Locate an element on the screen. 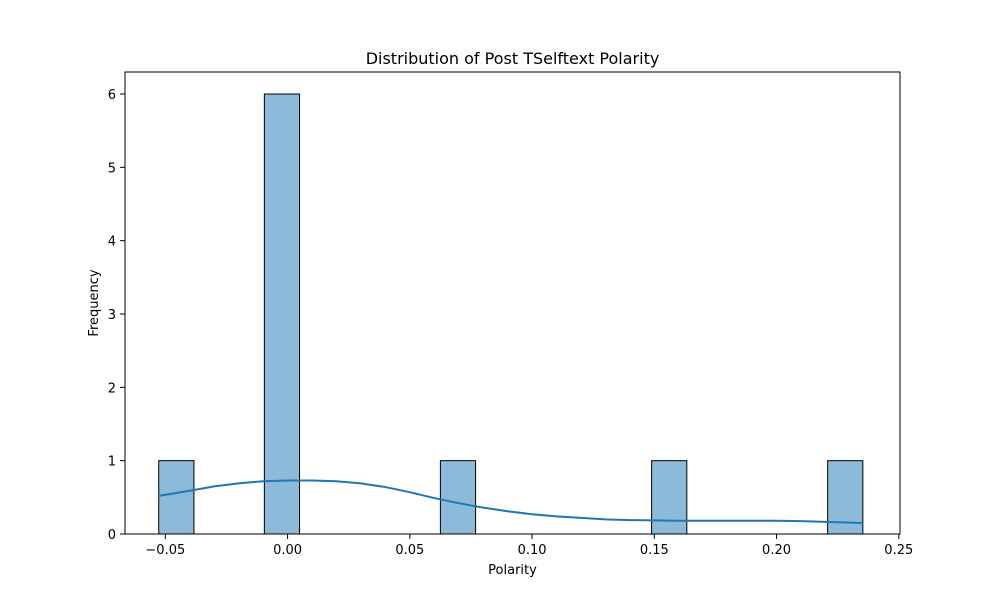 Image resolution: width=1000 pixels, height=600 pixels. y-axis-ticks: 0 1 2 3 4 5 6 is located at coordinates (116, 315).